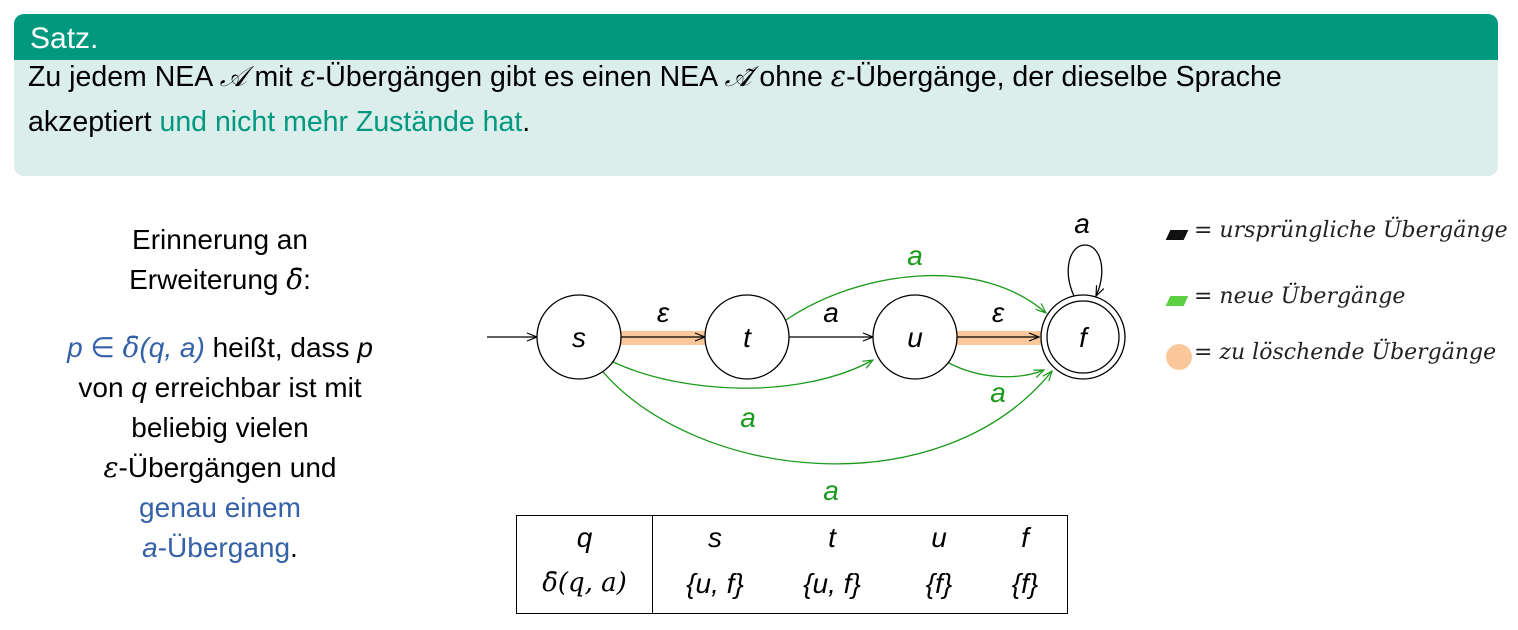 Image resolution: width=1518 pixels, height=630 pixels. Describe the element at coordinates (1300, 296) in the screenshot. I see `legend-text-new: = neue Übergänge` at that location.